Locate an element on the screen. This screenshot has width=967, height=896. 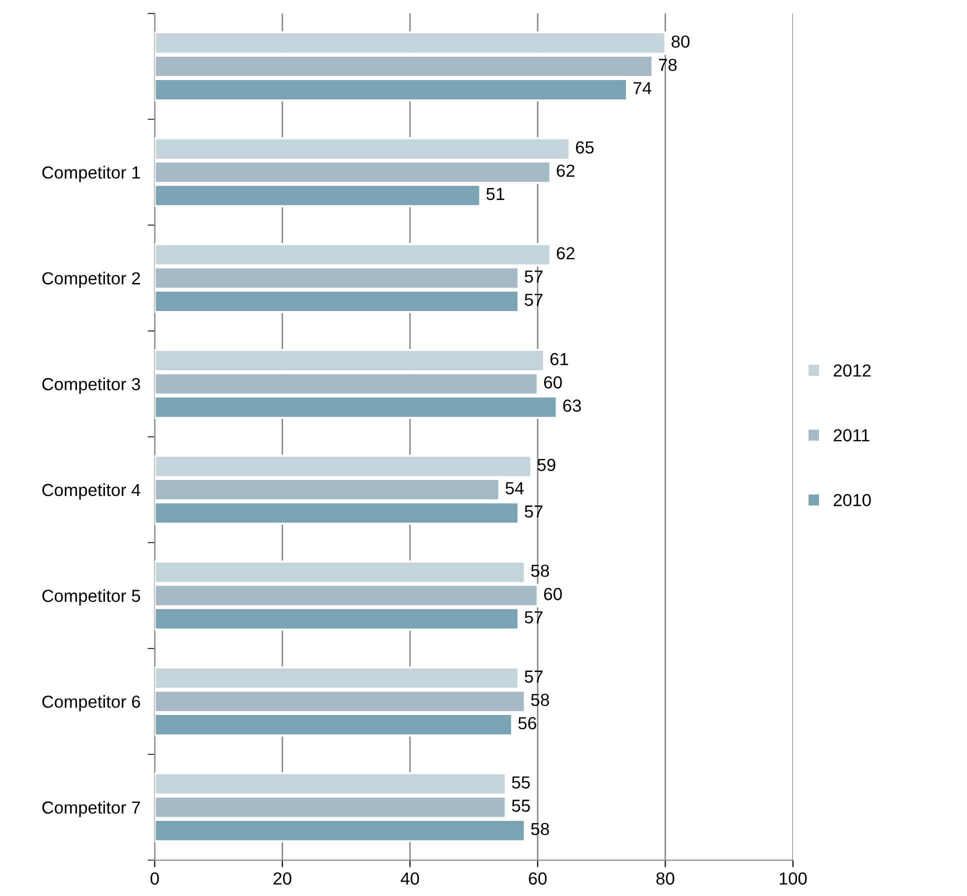
data-label: 51 is located at coordinates (495, 194).